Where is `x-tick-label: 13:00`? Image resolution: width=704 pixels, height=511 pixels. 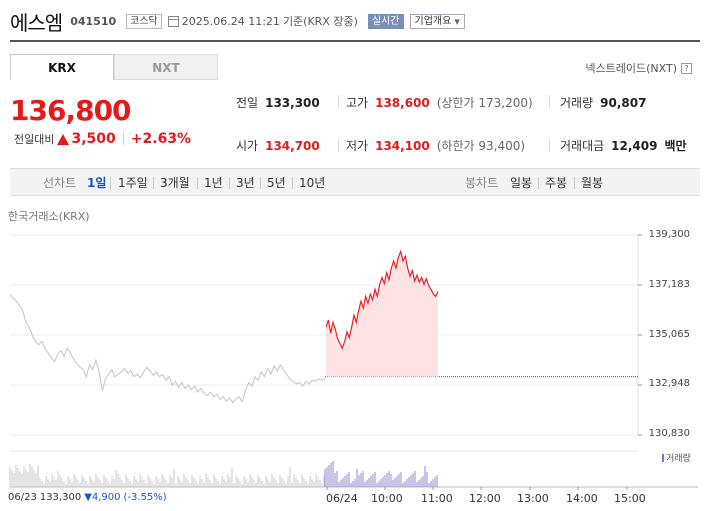 x-tick-label: 13:00 is located at coordinates (533, 498).